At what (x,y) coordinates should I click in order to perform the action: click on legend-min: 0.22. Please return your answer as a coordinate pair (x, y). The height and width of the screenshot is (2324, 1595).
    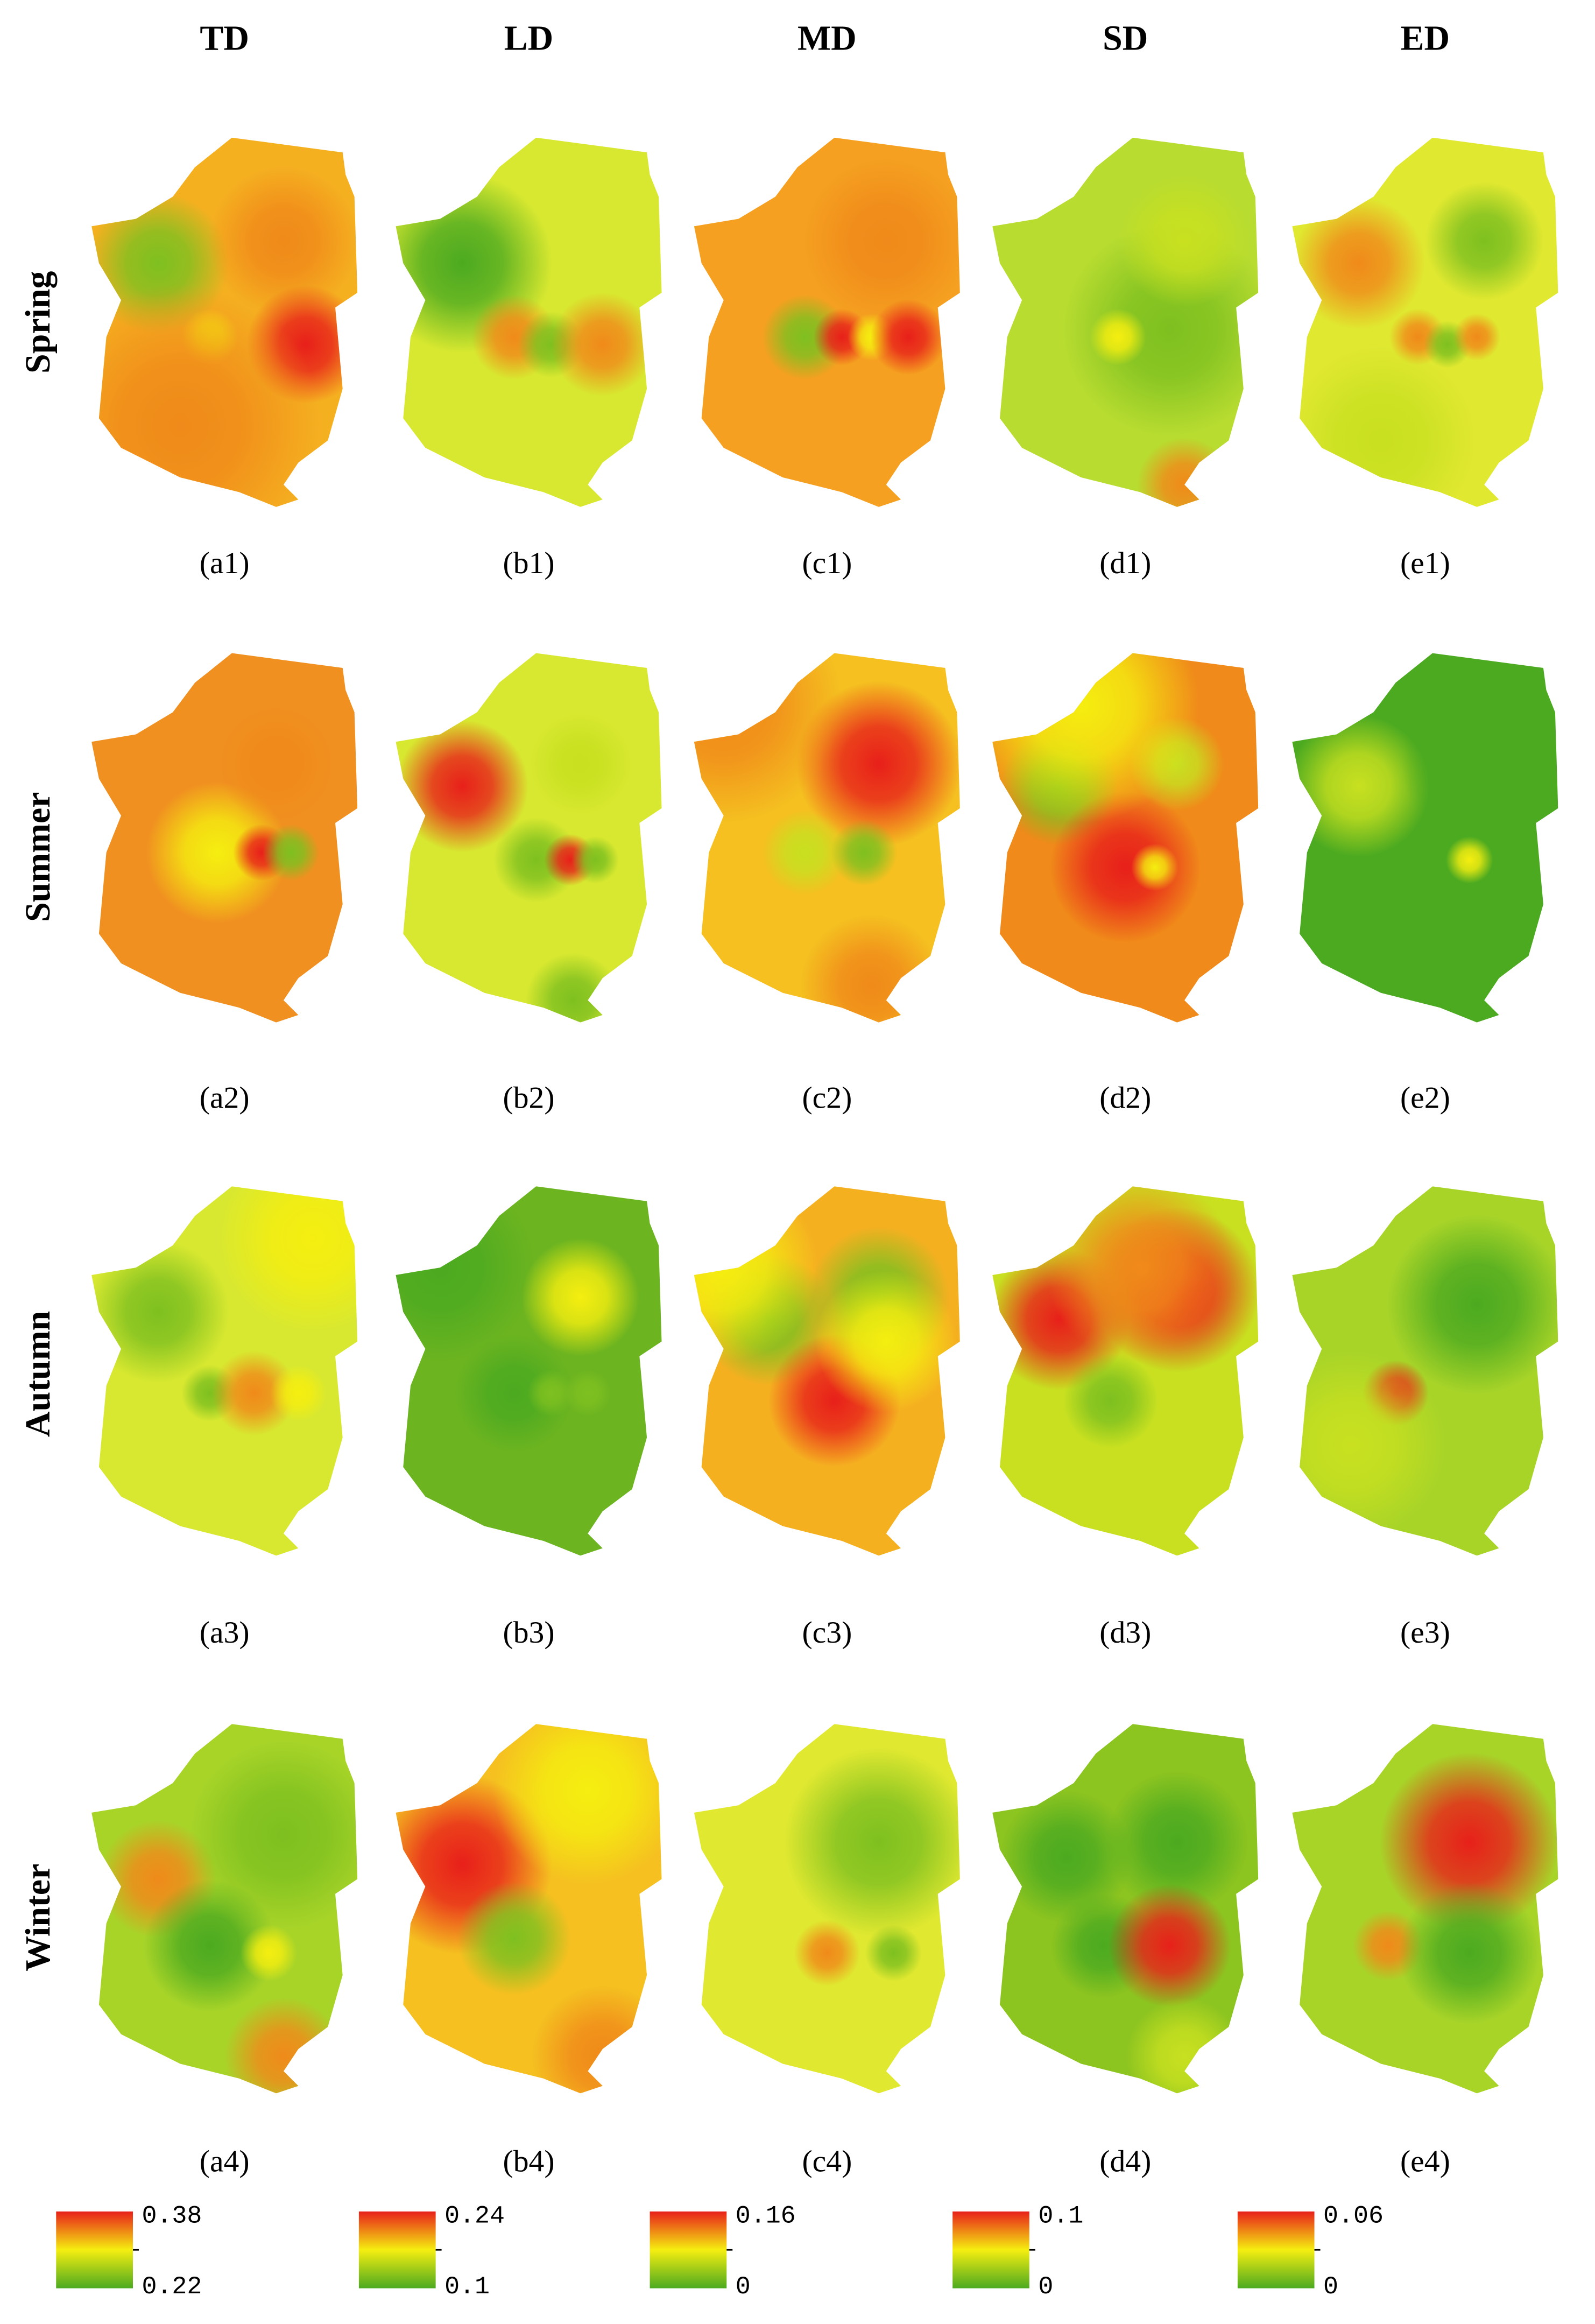
    Looking at the image, I should click on (172, 2287).